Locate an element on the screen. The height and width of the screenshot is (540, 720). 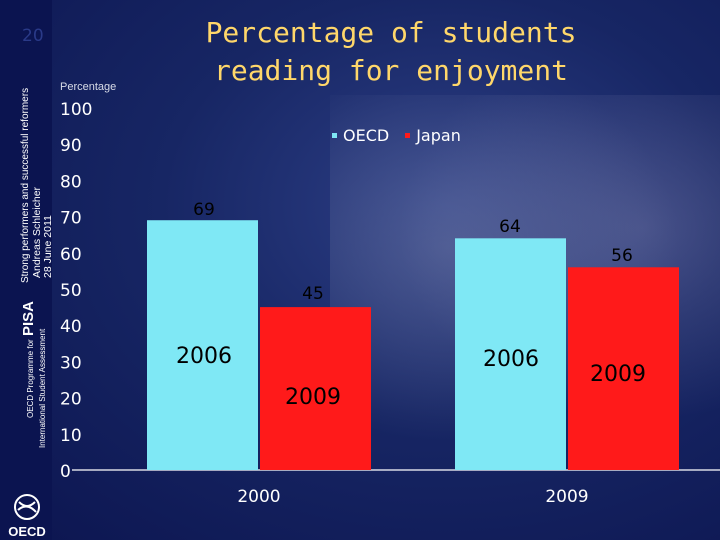
data-label: 56 is located at coordinates (622, 256).